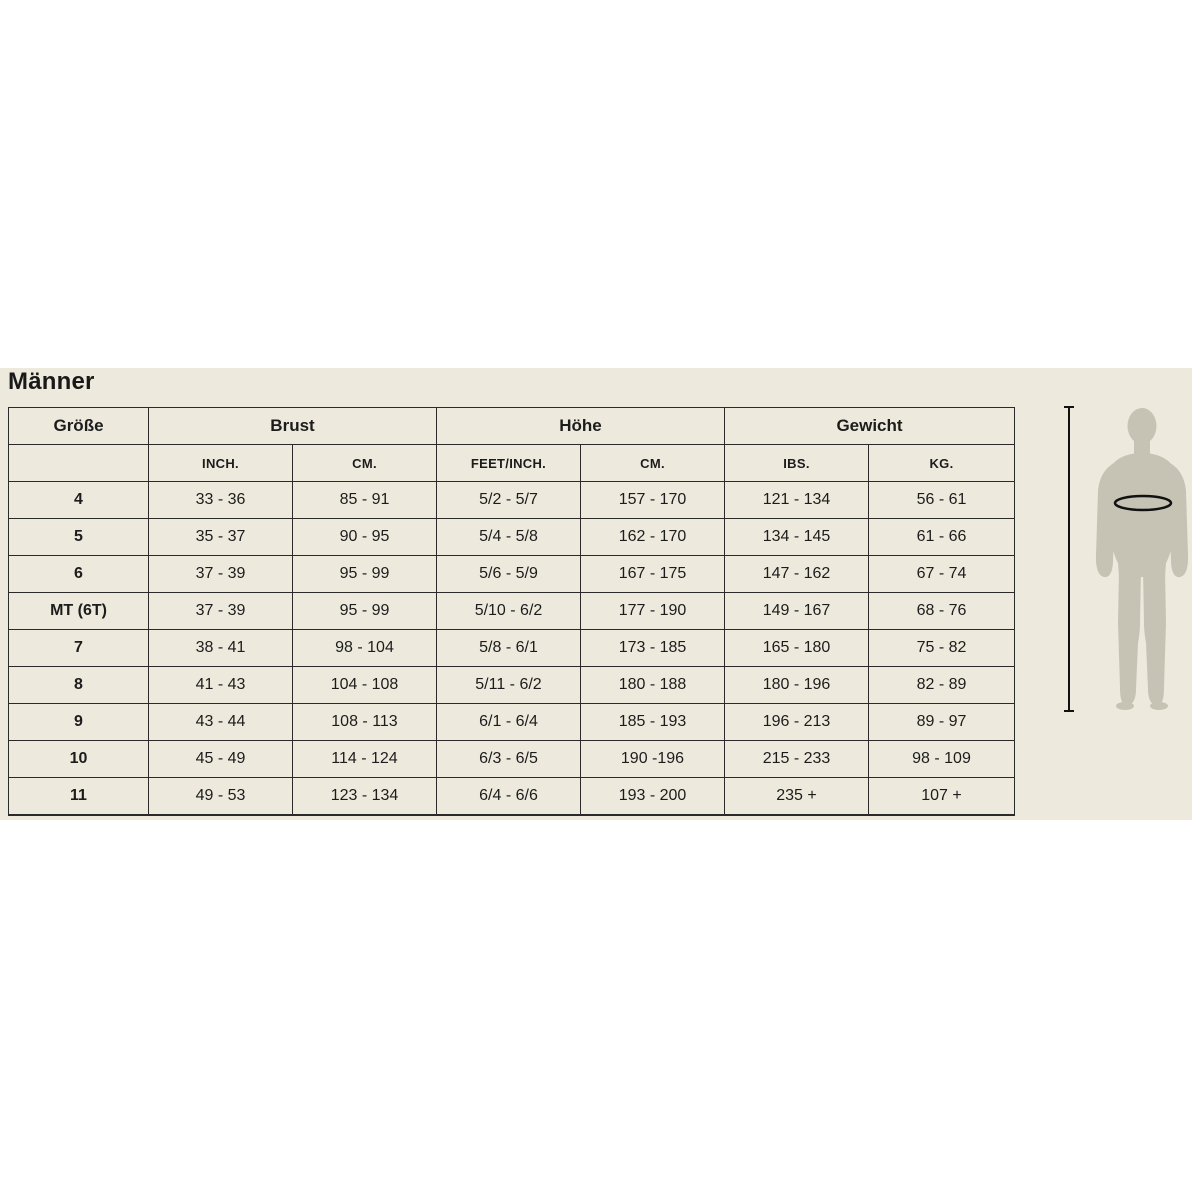 This screenshot has height=1192, width=1192. I want to click on table-cell: 173 - 185, so click(652, 648).